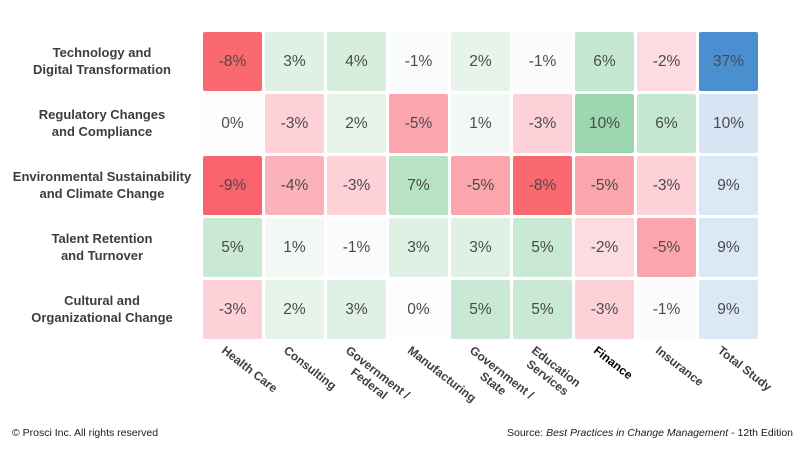 Image resolution: width=800 pixels, height=450 pixels. I want to click on column-label: Consulting, so click(309, 368).